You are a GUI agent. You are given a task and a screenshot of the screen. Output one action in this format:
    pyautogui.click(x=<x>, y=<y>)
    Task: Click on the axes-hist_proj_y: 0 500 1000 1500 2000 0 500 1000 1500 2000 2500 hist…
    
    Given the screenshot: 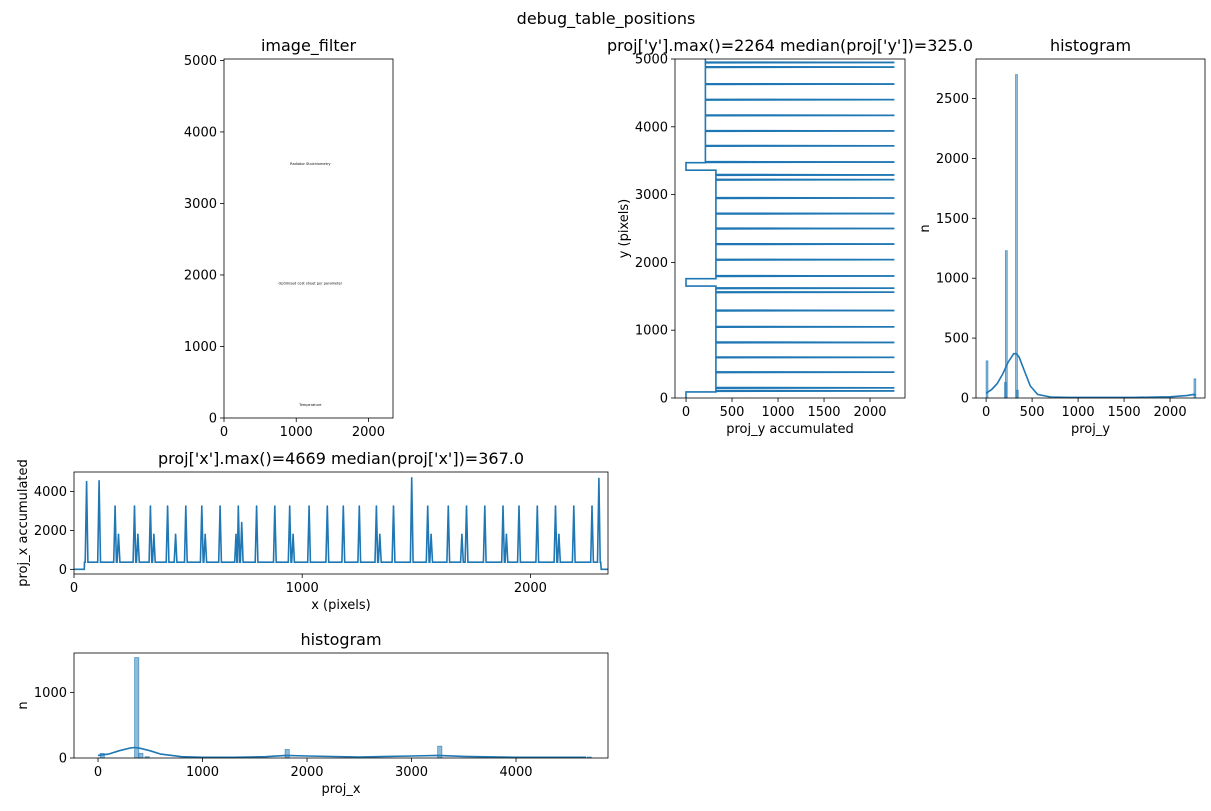 What is the action you would take?
    pyautogui.click(x=1062, y=236)
    